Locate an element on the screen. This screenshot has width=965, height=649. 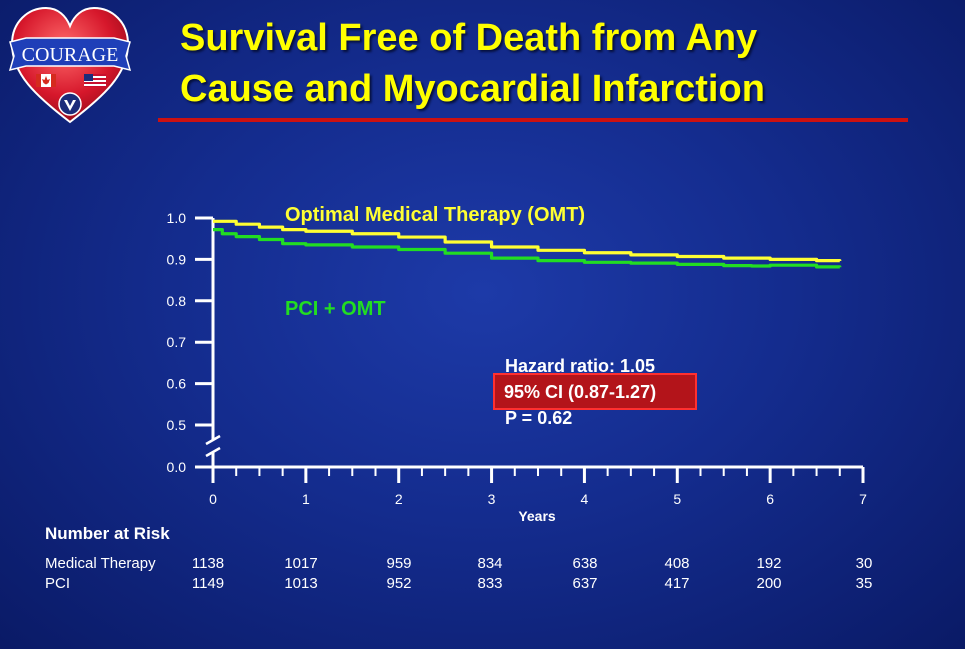
logo-ribbon is located at coordinates (70, 54).